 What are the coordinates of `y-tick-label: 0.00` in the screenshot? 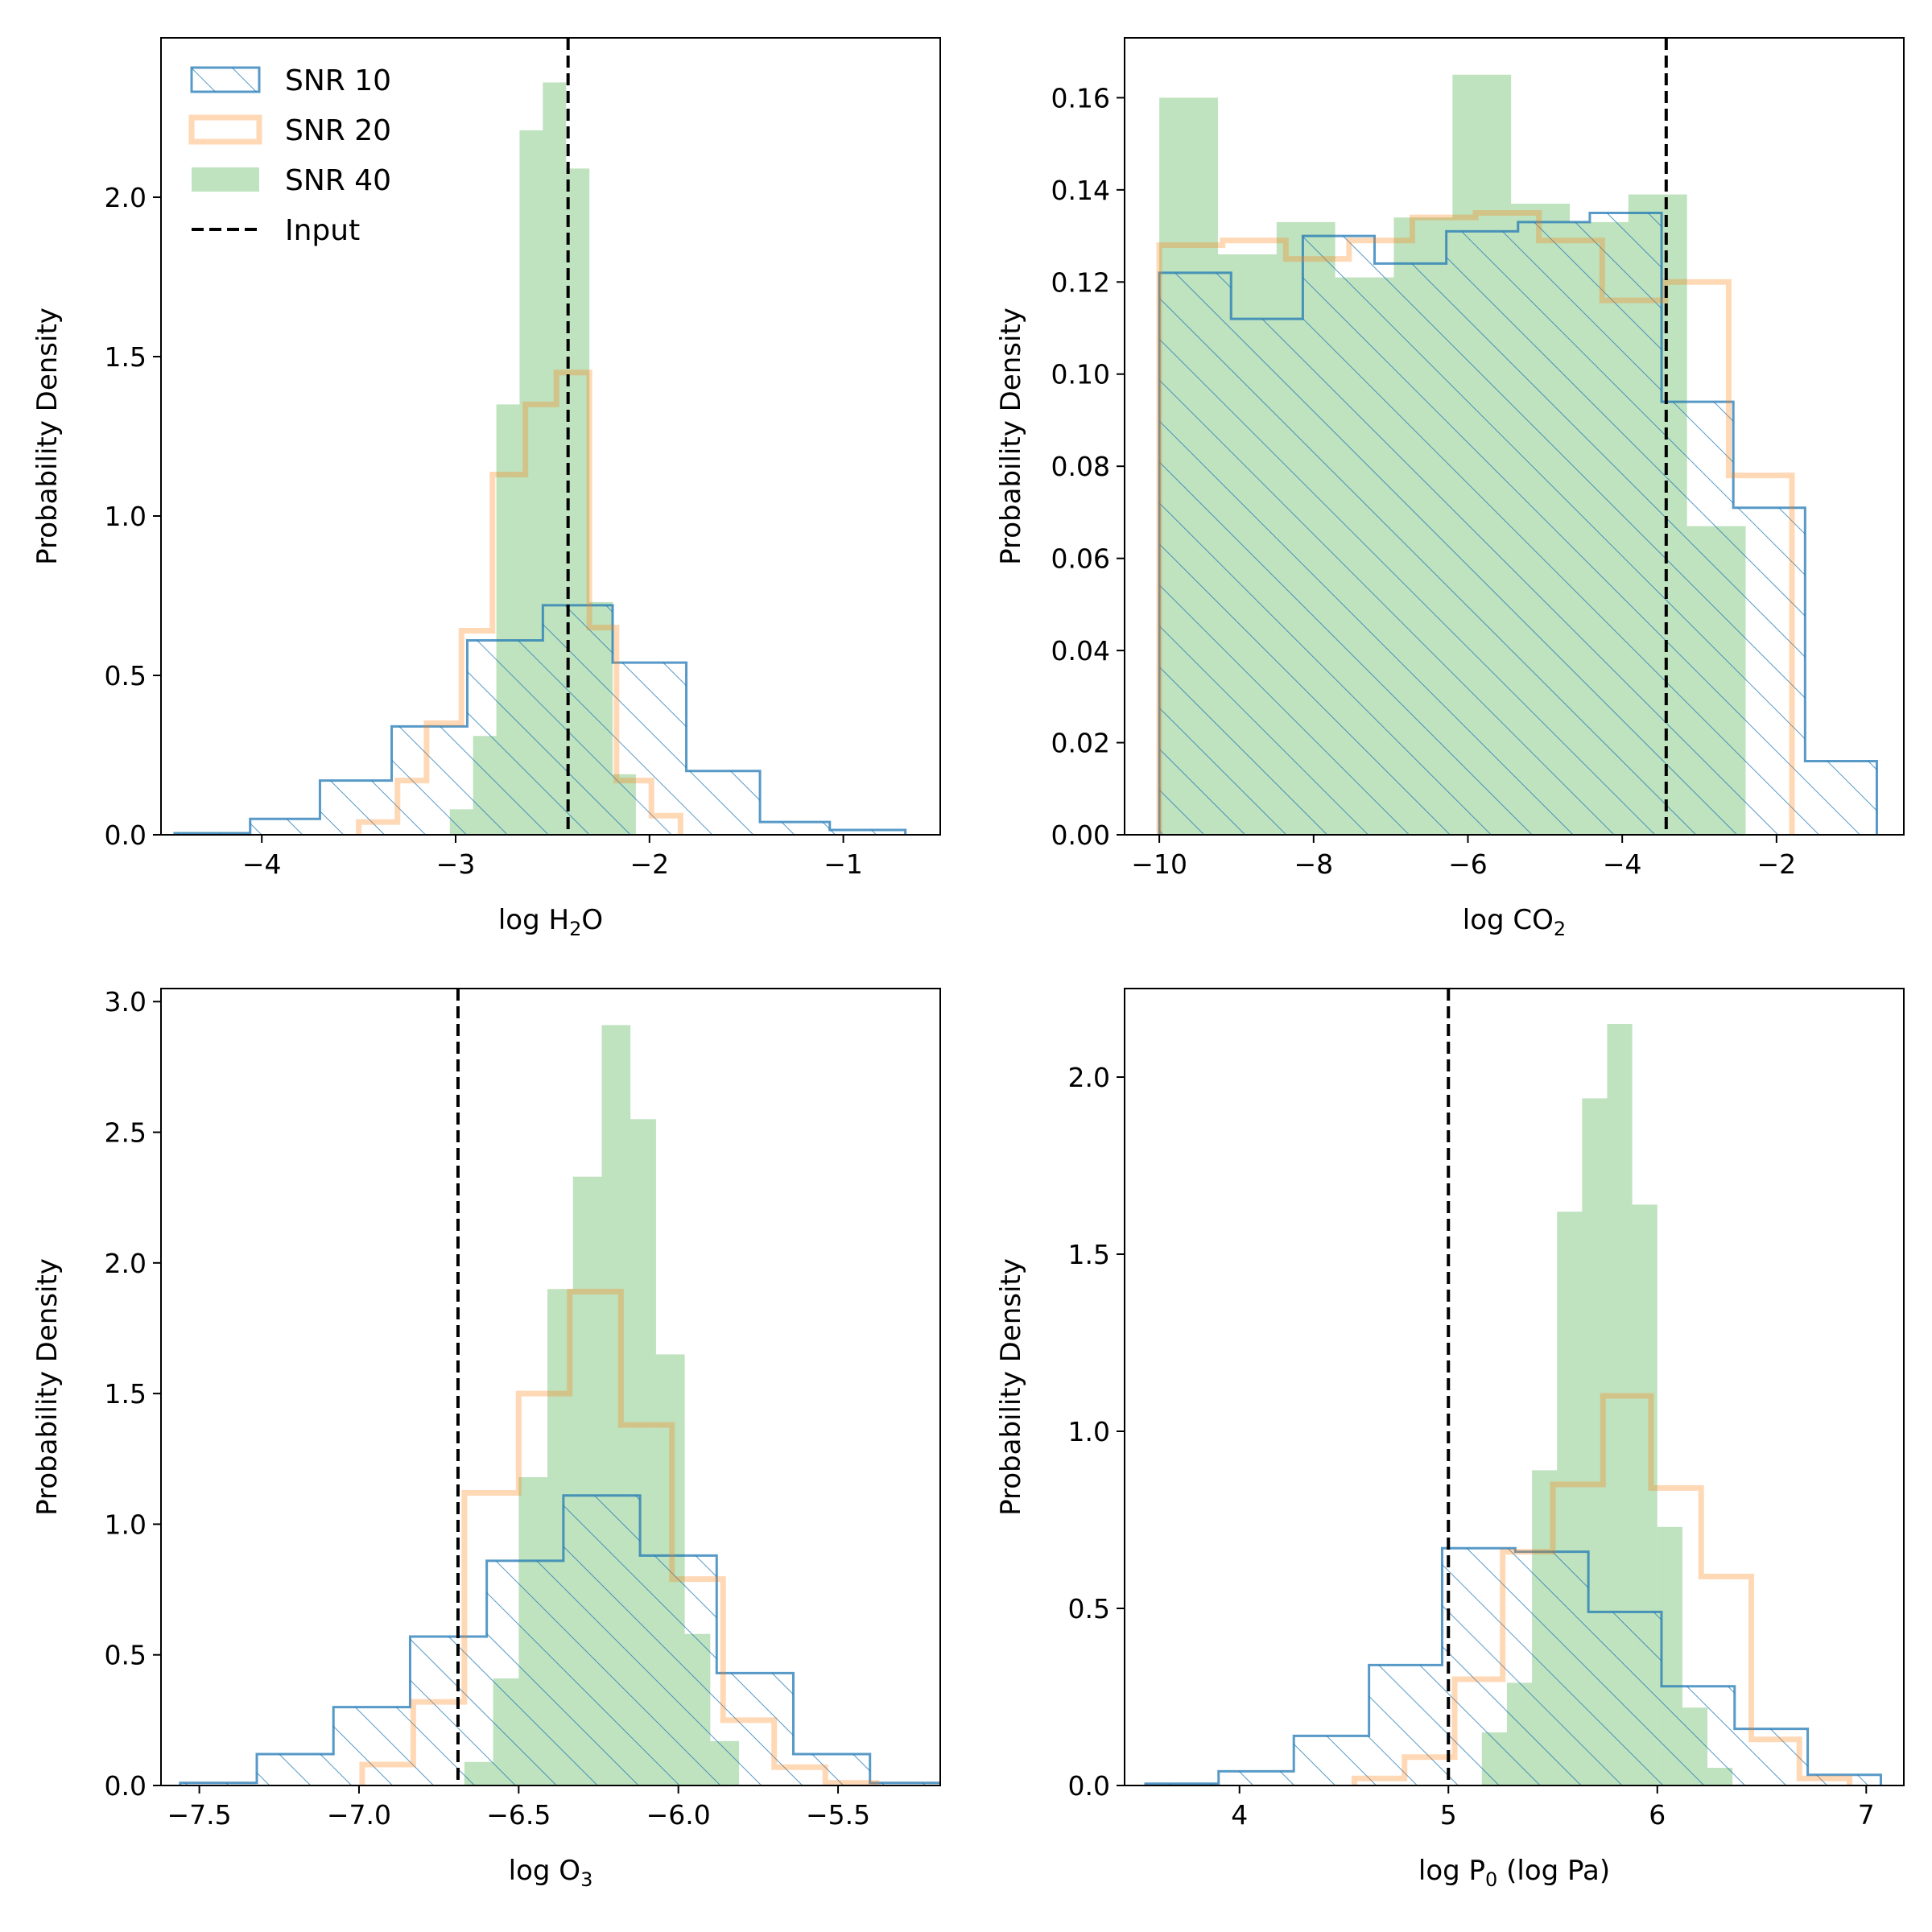 It's located at (1080, 835).